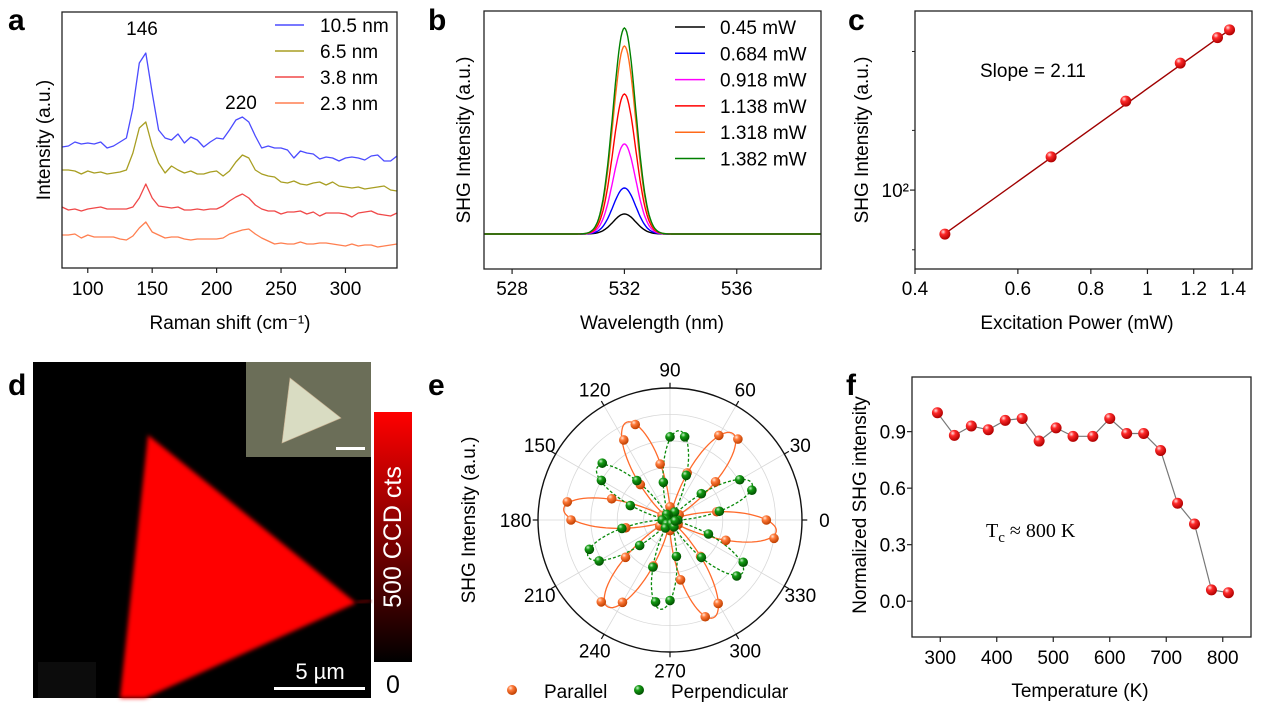  I want to click on x-tick-label: 500, so click(1053, 658).